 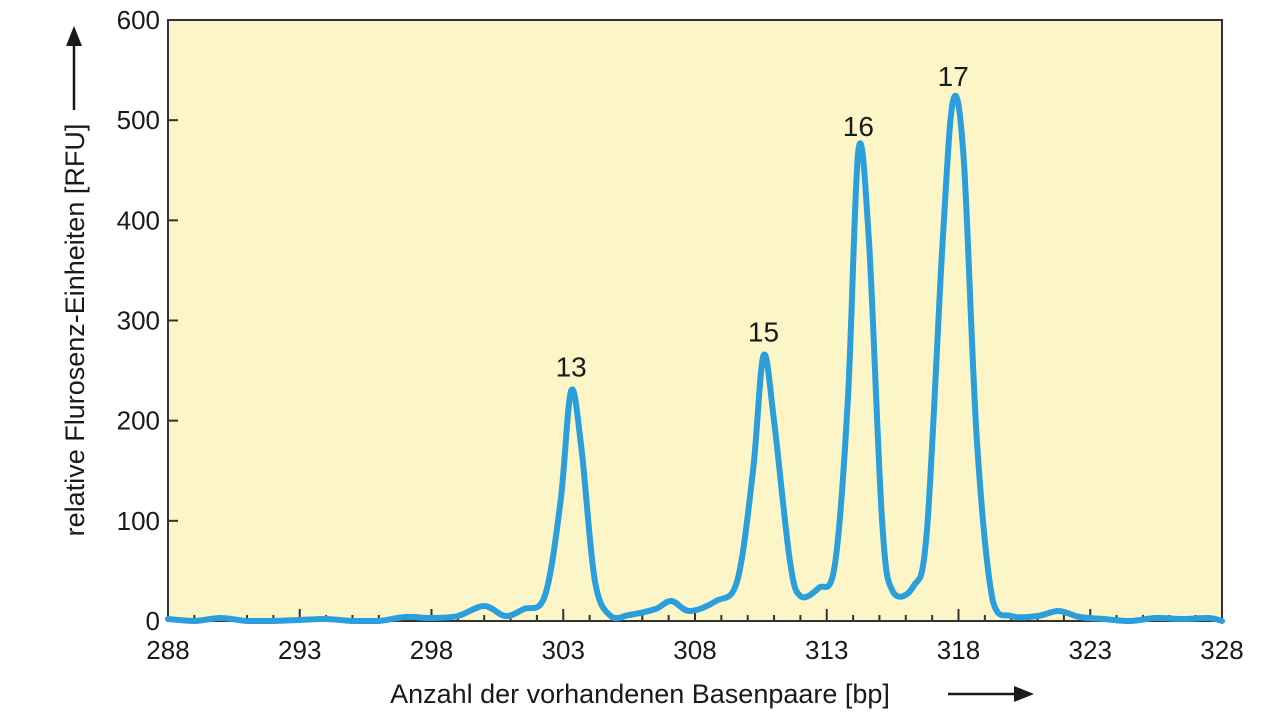 I want to click on x-tick-label: 318, so click(x=958, y=650).